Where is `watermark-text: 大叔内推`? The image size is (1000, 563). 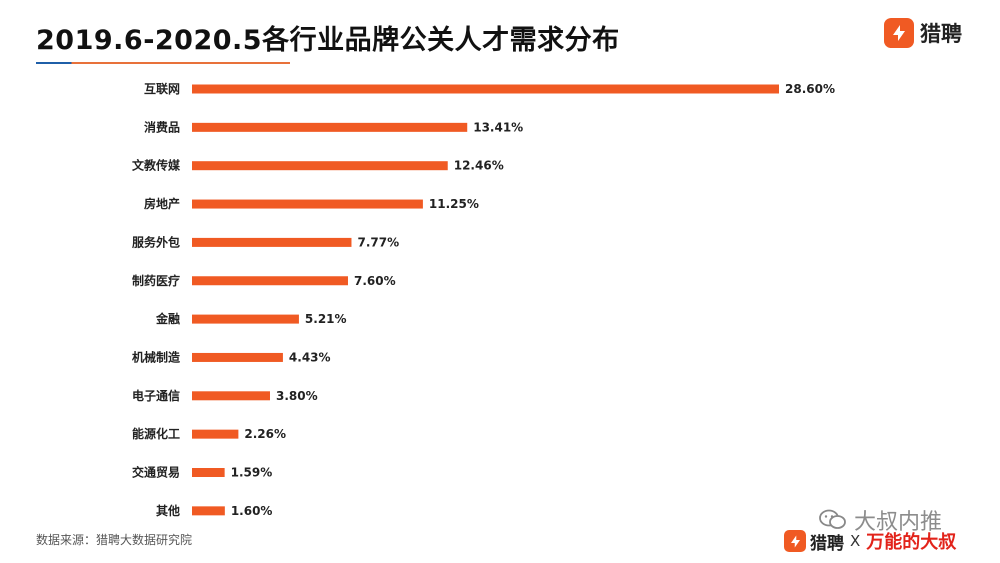 watermark-text: 大叔内推 is located at coordinates (898, 522).